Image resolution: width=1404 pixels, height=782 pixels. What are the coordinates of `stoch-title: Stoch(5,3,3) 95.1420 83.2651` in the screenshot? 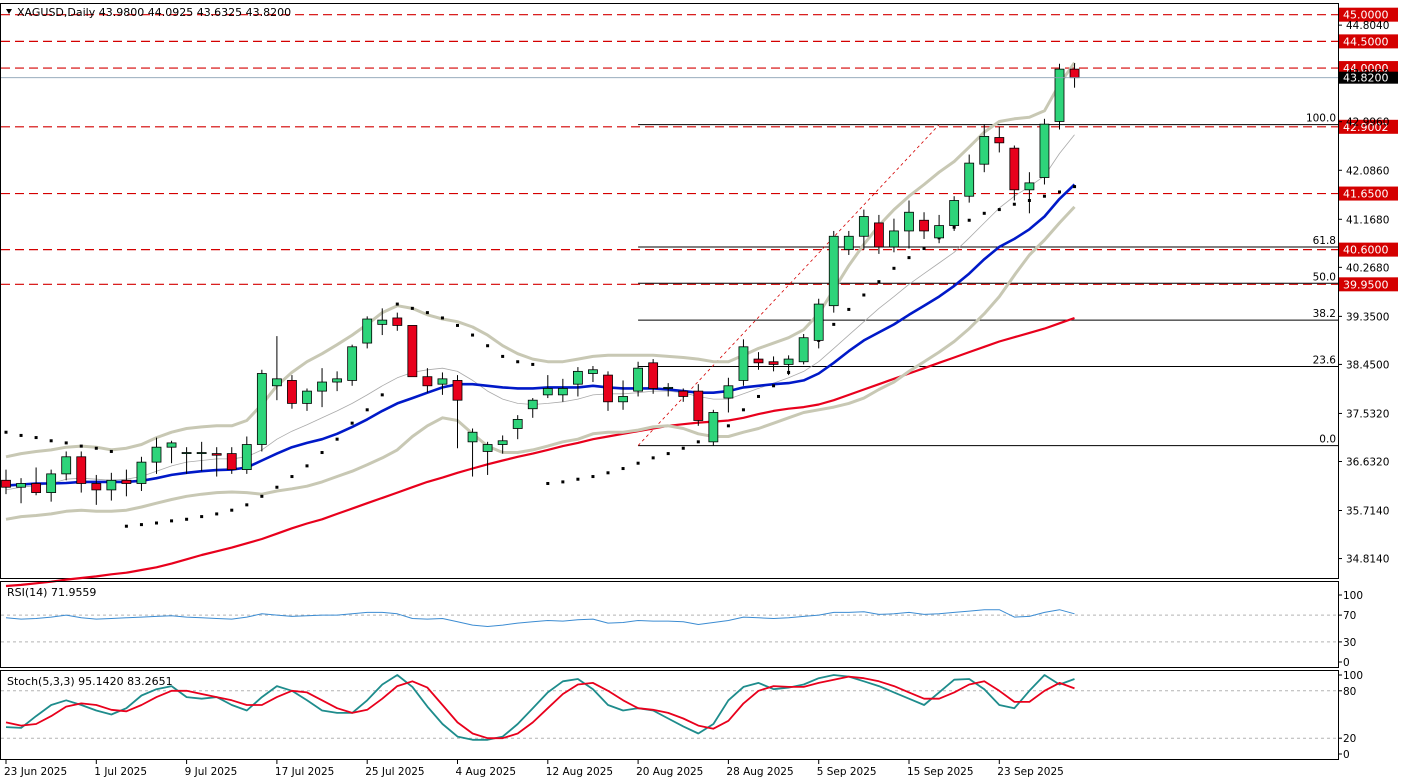 It's located at (90, 681).